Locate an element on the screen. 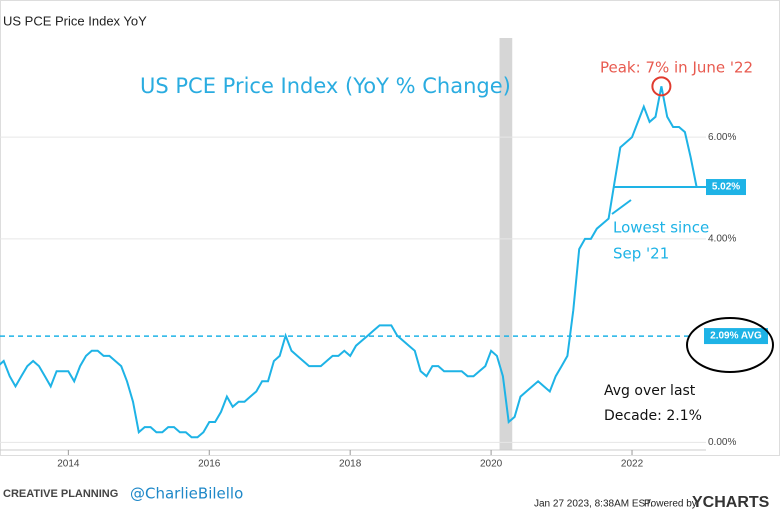 The image size is (780, 516). annotation-title: US PCE Price Index (YoY % Change) is located at coordinates (325, 86).